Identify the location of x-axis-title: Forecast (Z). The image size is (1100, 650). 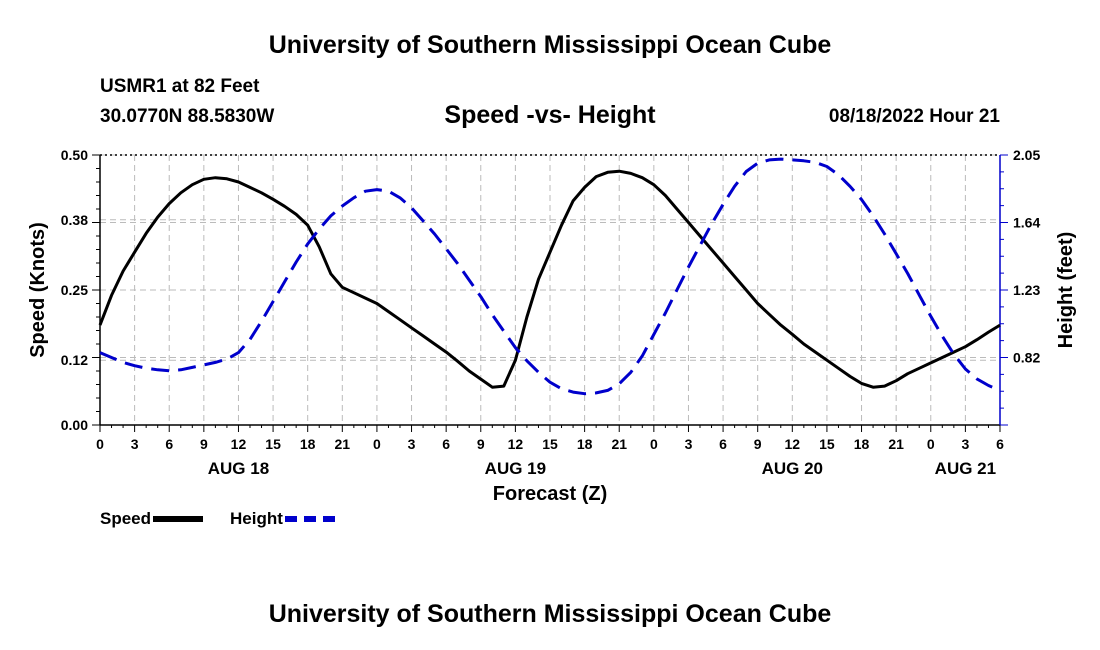
(550, 494).